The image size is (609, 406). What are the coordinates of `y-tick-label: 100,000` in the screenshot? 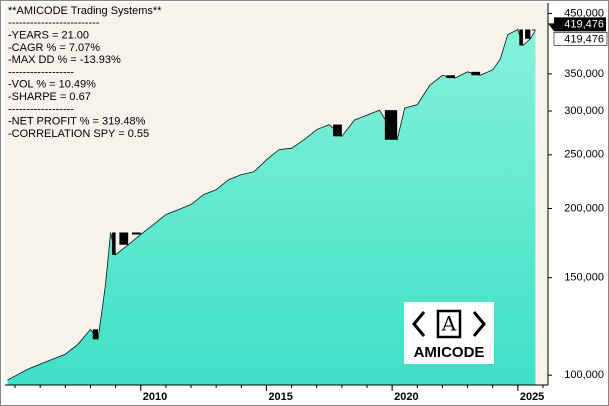 It's located at (584, 375).